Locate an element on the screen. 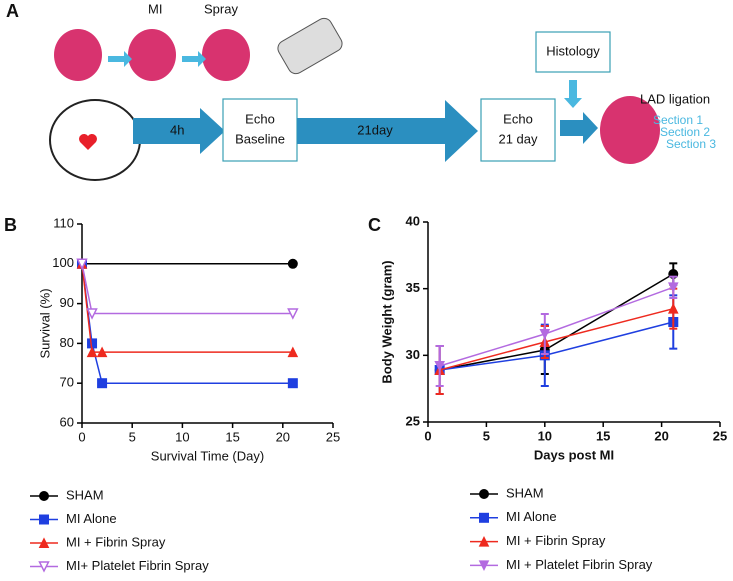 This screenshot has width=733, height=581. y-tick-label: 40 is located at coordinates (413, 220).